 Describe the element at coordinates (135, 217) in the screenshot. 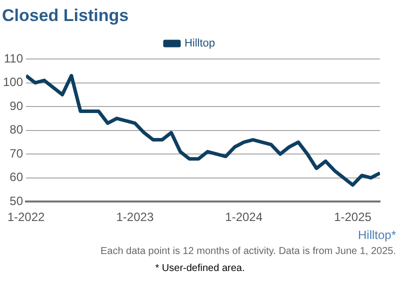

I see `x-tick-label: 1-2023` at that location.